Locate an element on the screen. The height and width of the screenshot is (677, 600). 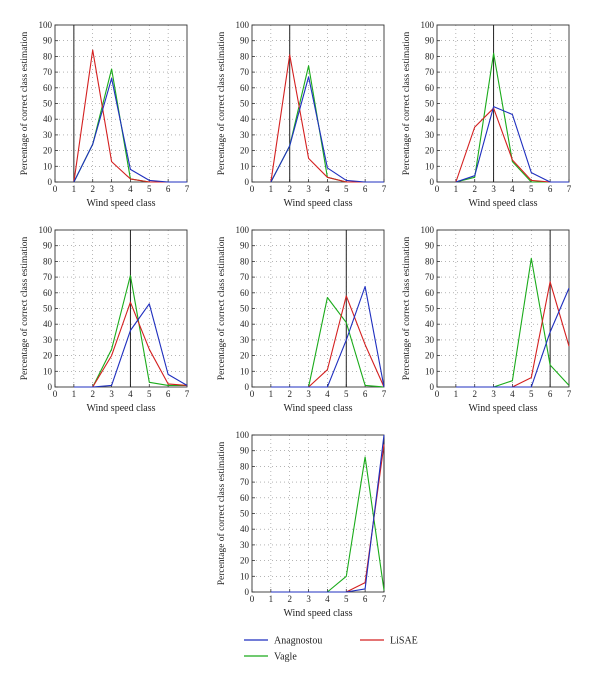
legend-item: Vagle is located at coordinates (270, 657).